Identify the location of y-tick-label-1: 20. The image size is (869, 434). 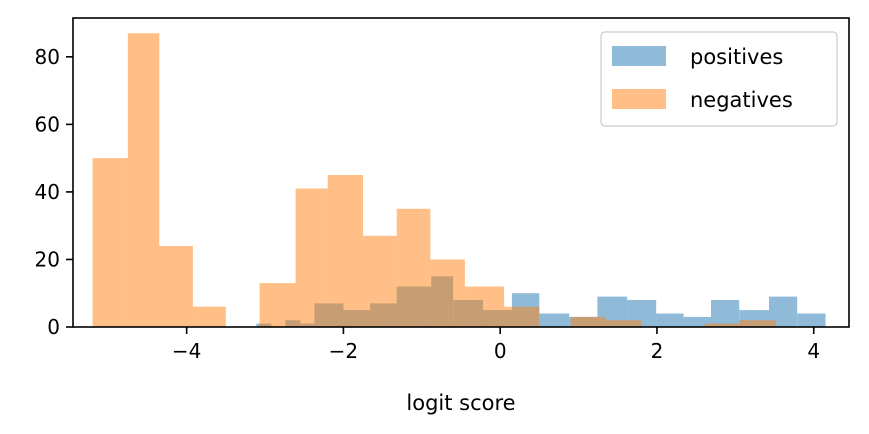
(47, 259).